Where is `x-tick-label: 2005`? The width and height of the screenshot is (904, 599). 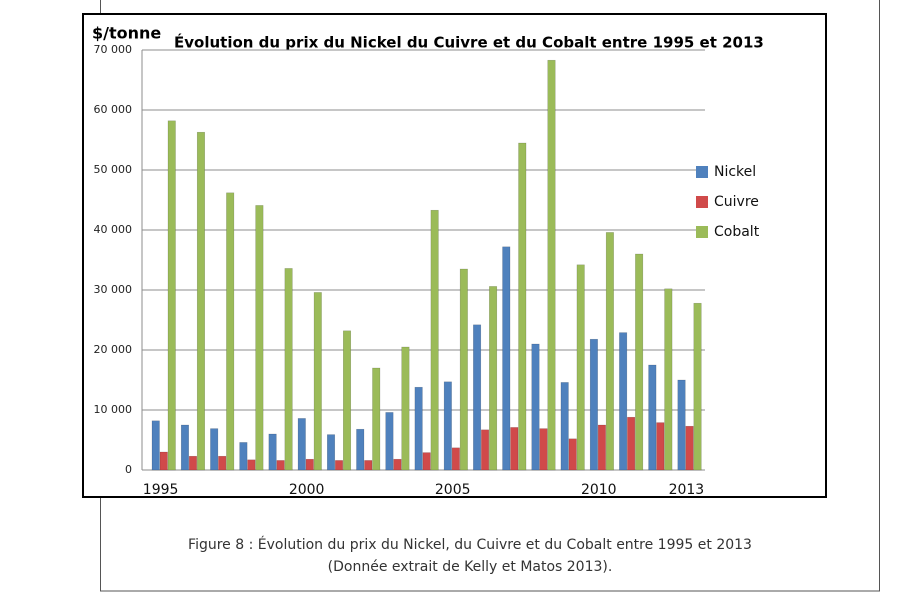 x-tick-label: 2005 is located at coordinates (453, 490).